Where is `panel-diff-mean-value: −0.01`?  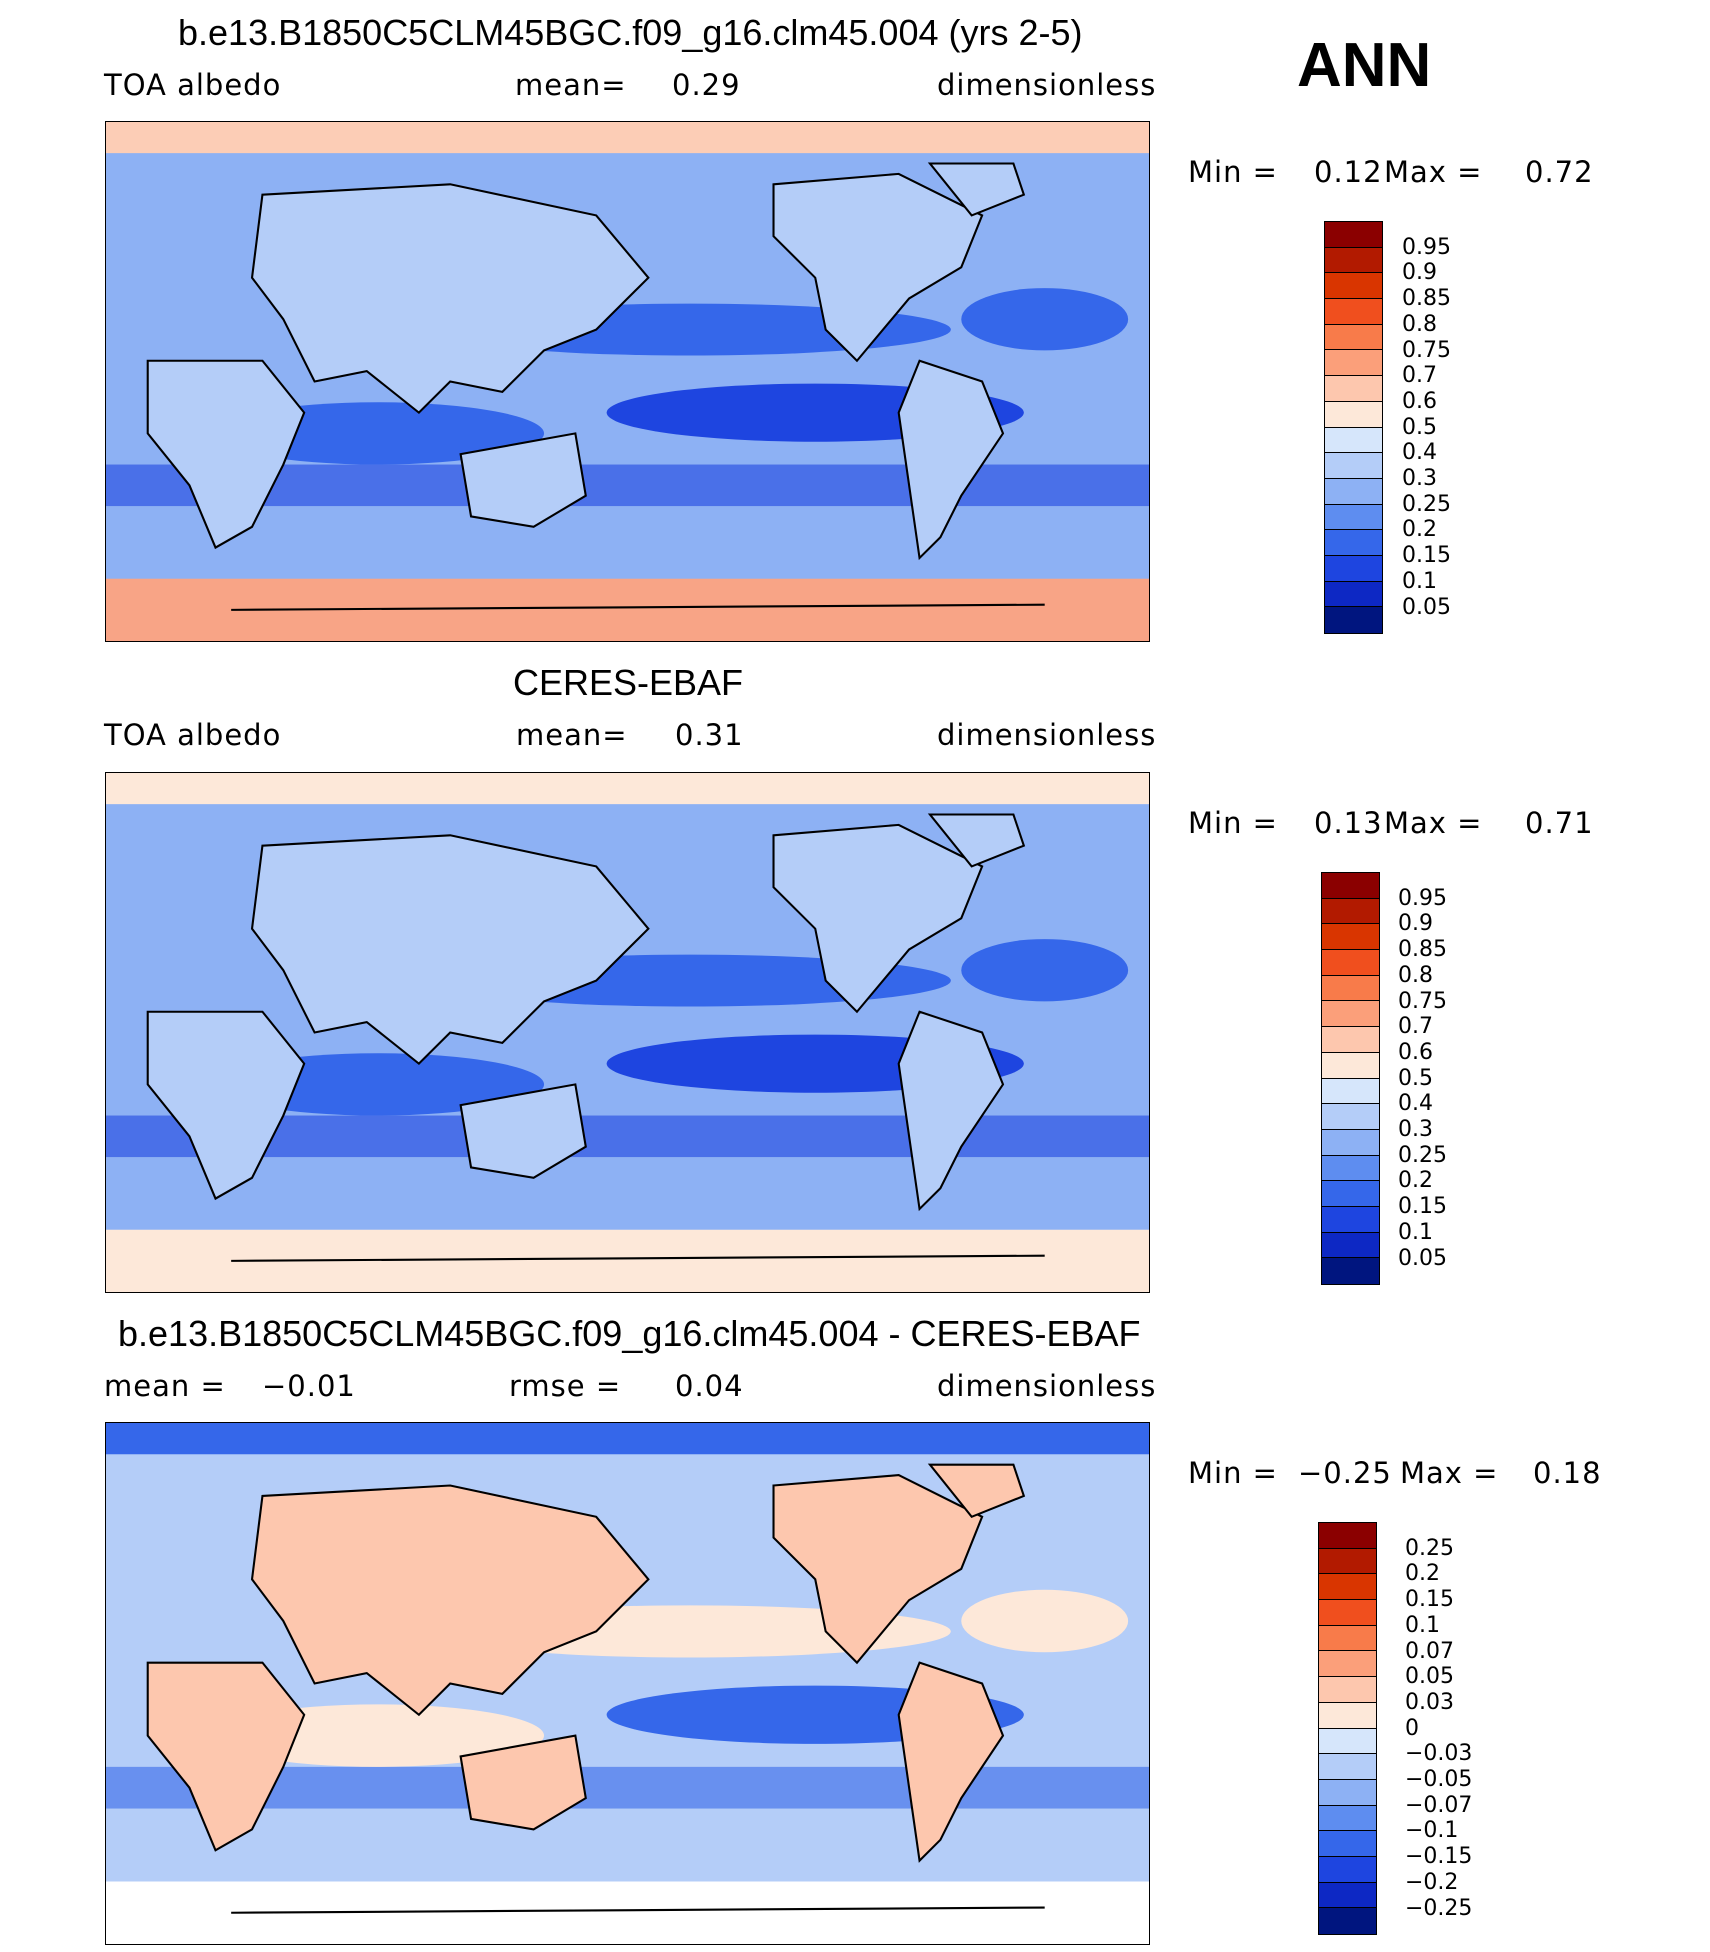
panel-diff-mean-value: −0.01 is located at coordinates (309, 1386).